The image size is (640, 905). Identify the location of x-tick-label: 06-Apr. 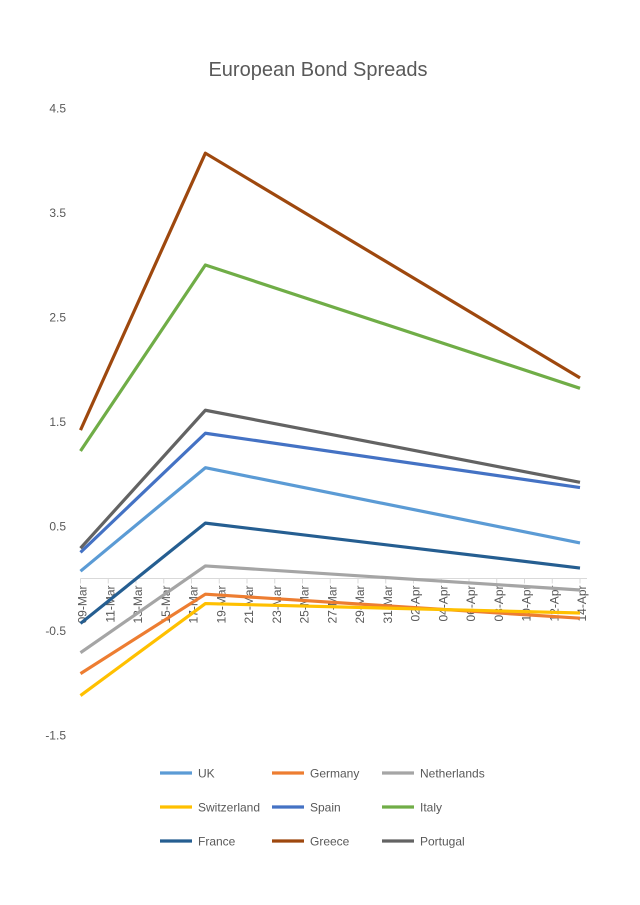
(471, 604).